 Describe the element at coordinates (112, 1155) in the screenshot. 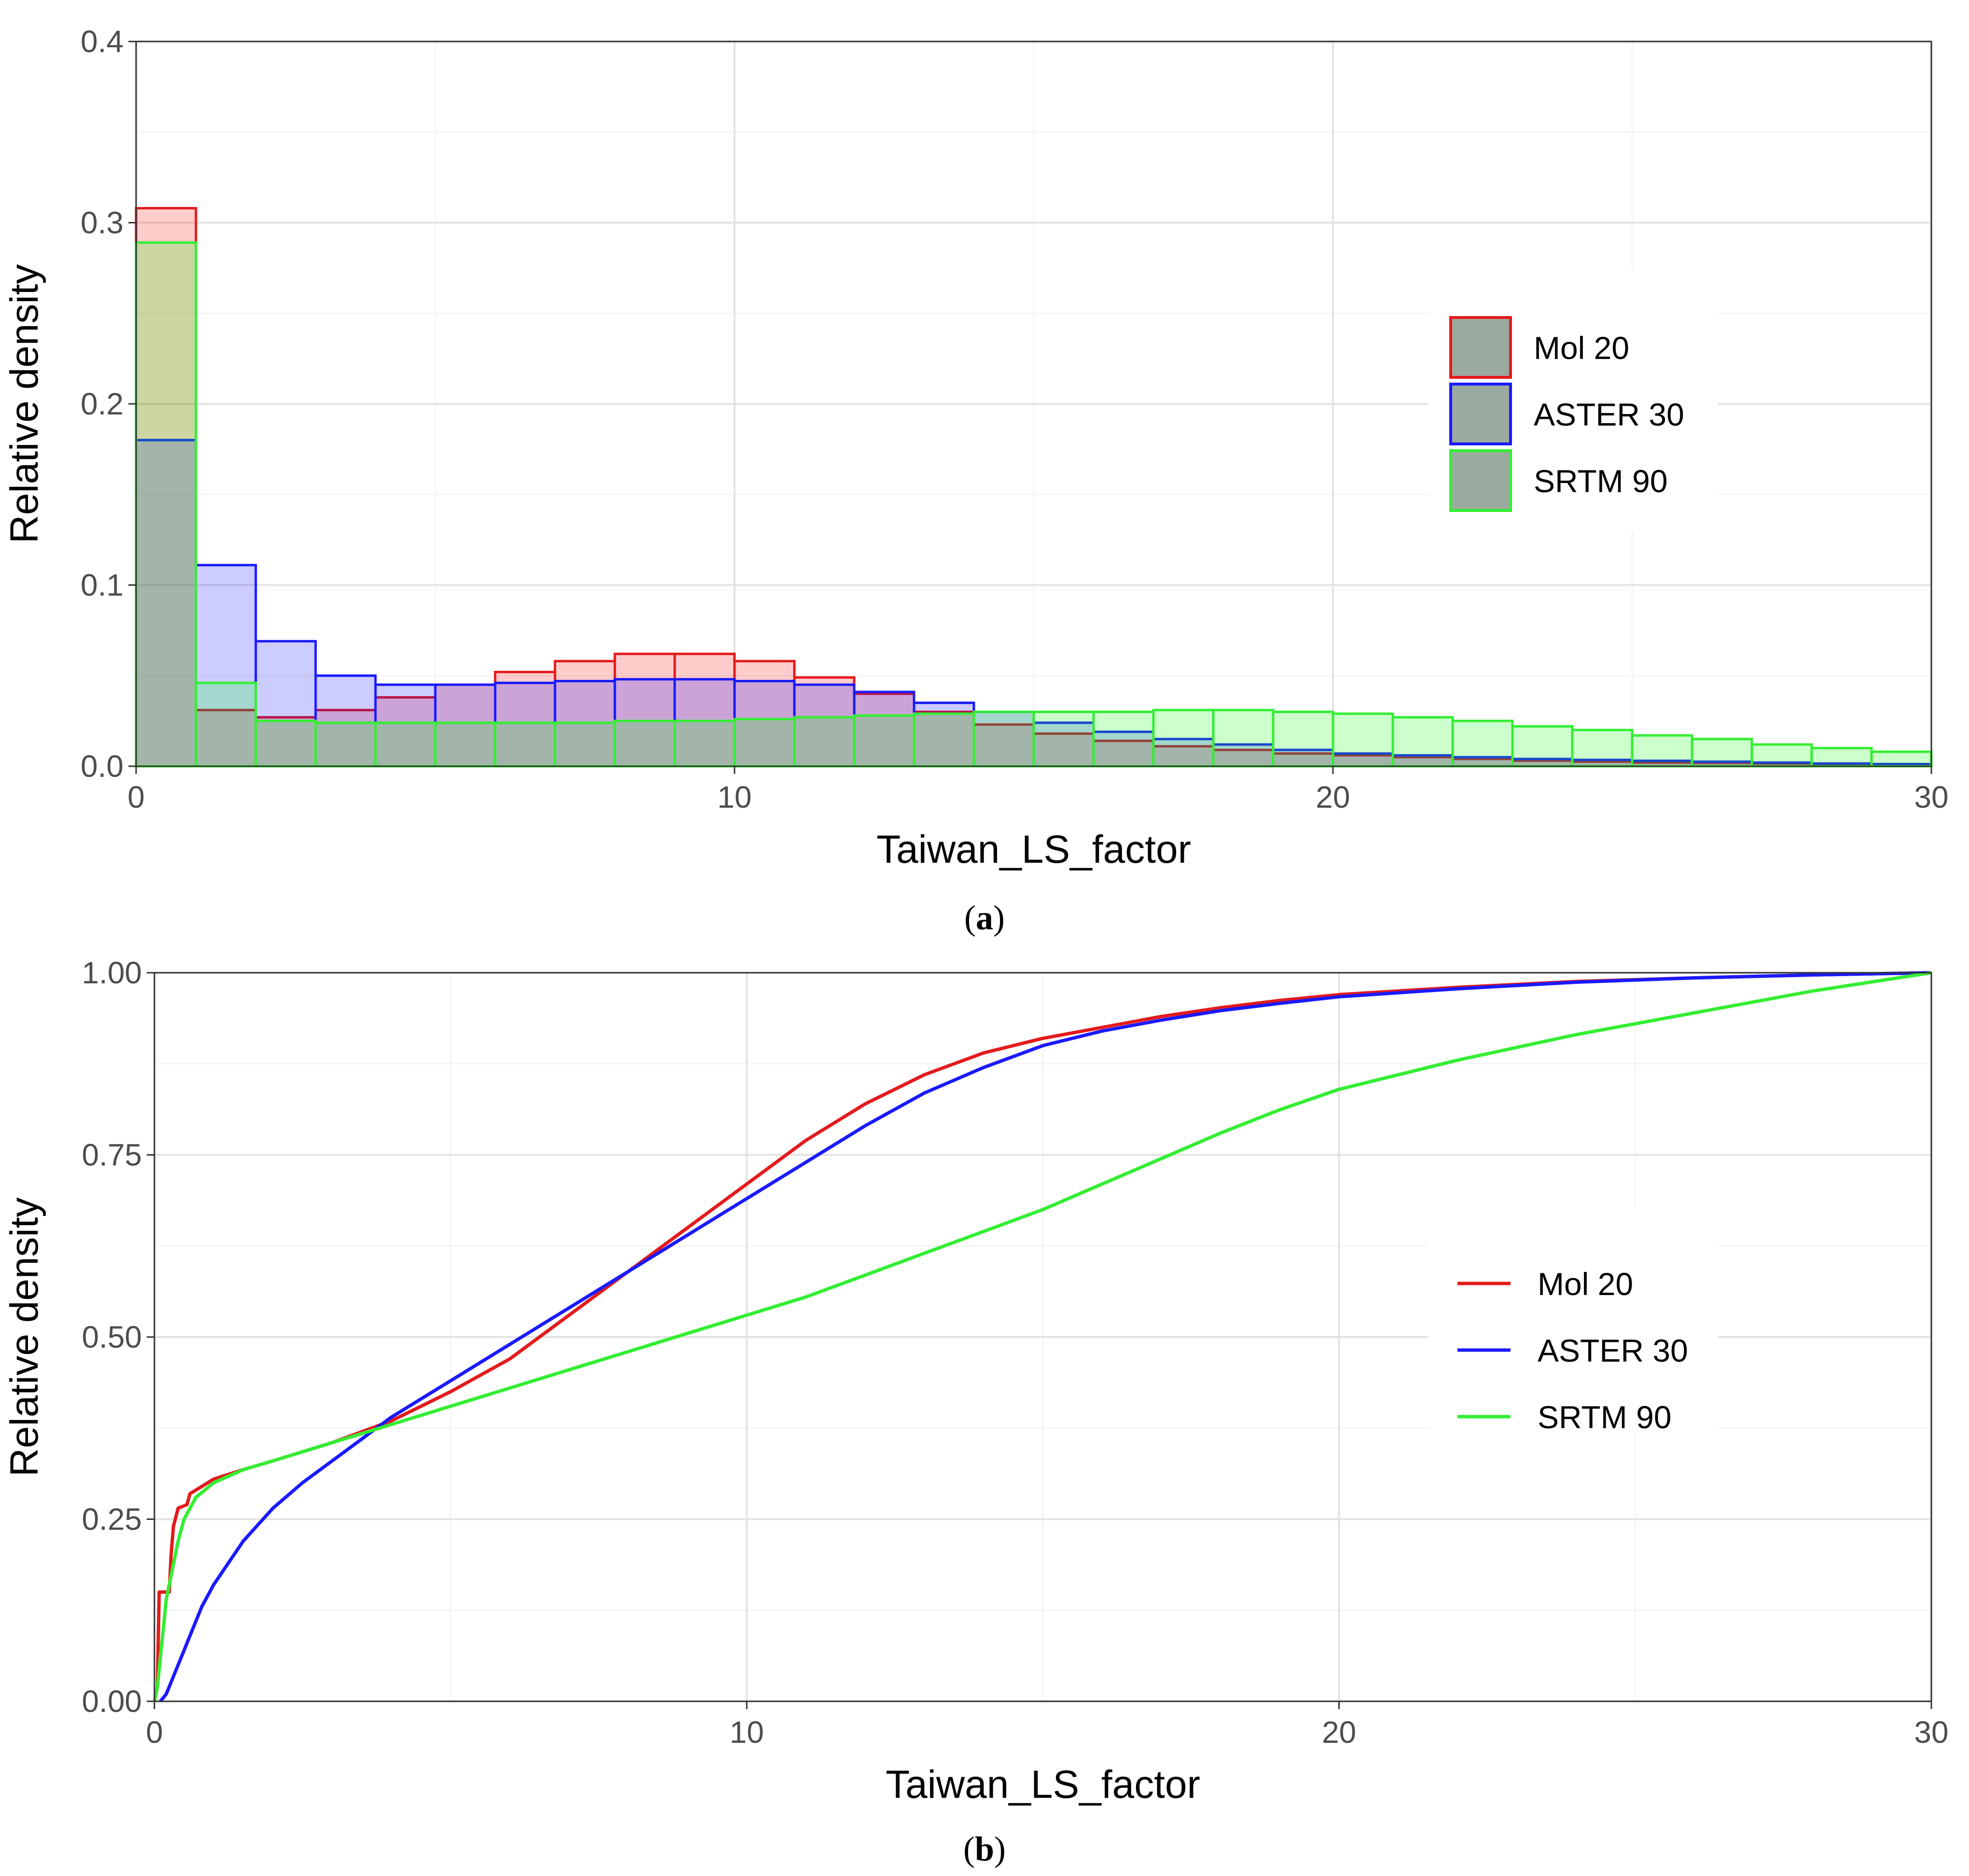

I see `y-tick-label: 0.75` at that location.